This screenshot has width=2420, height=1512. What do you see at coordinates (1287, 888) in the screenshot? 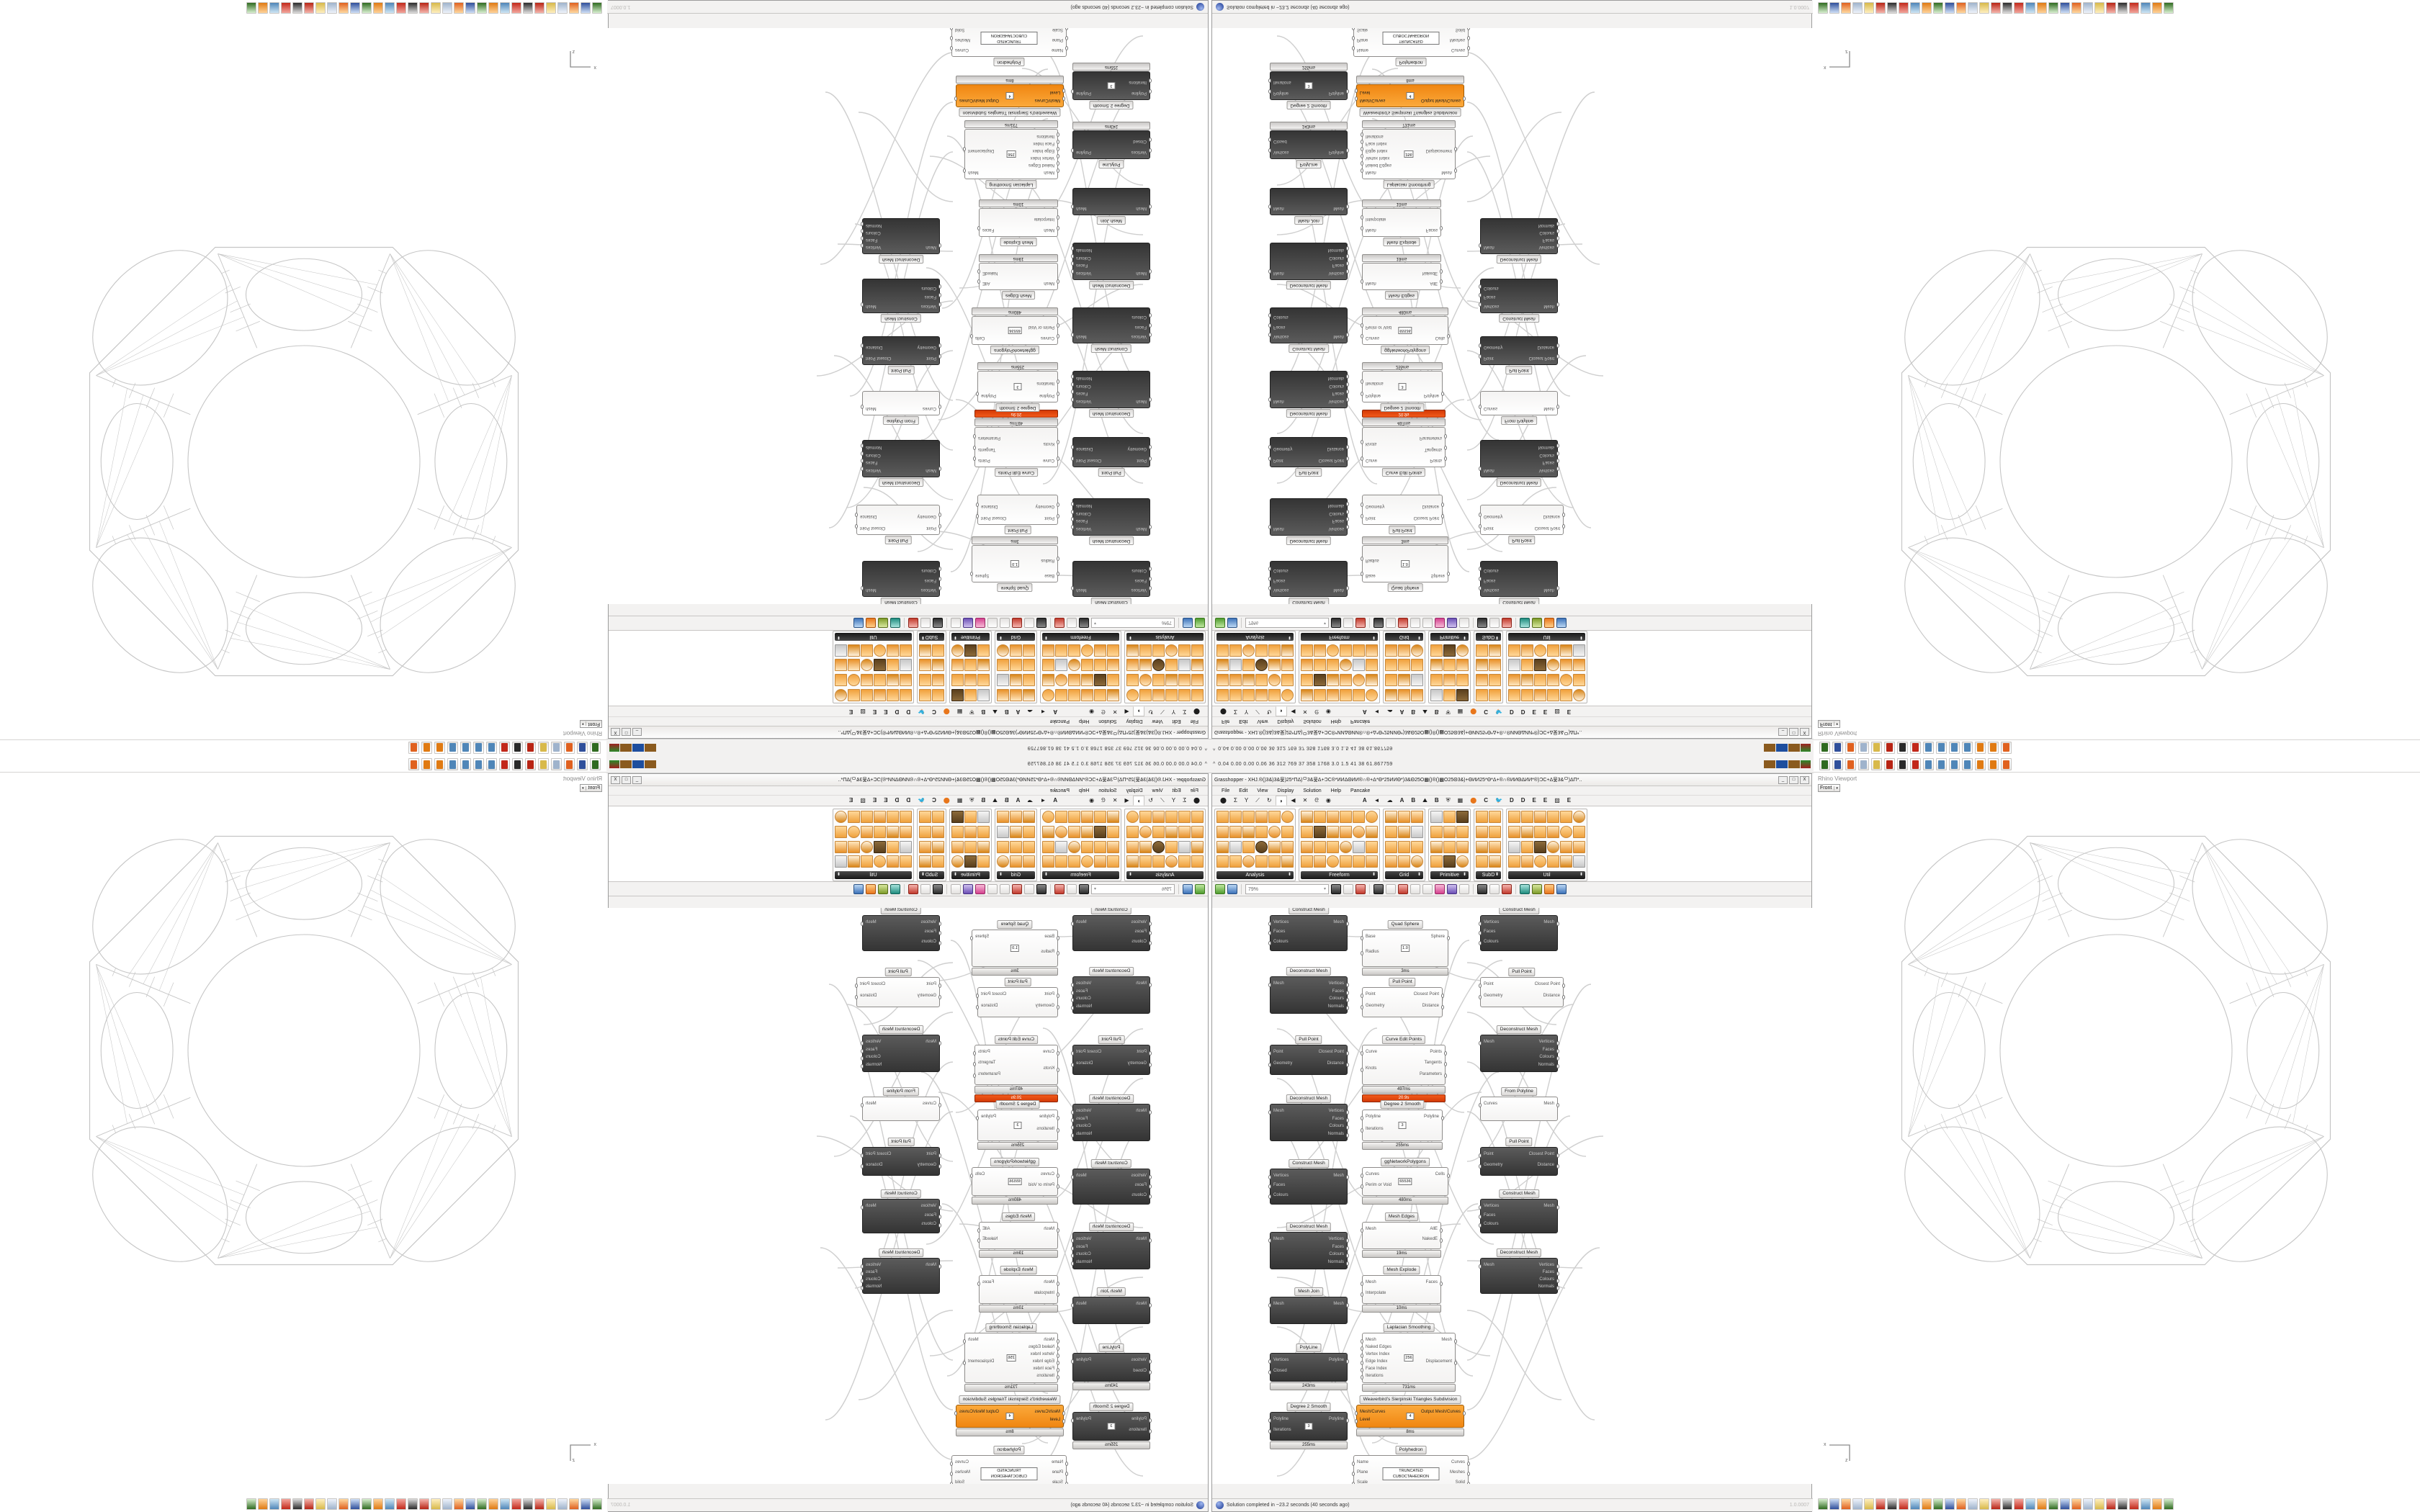
I see `zoom-level-input: 79% ▾` at bounding box center [1287, 888].